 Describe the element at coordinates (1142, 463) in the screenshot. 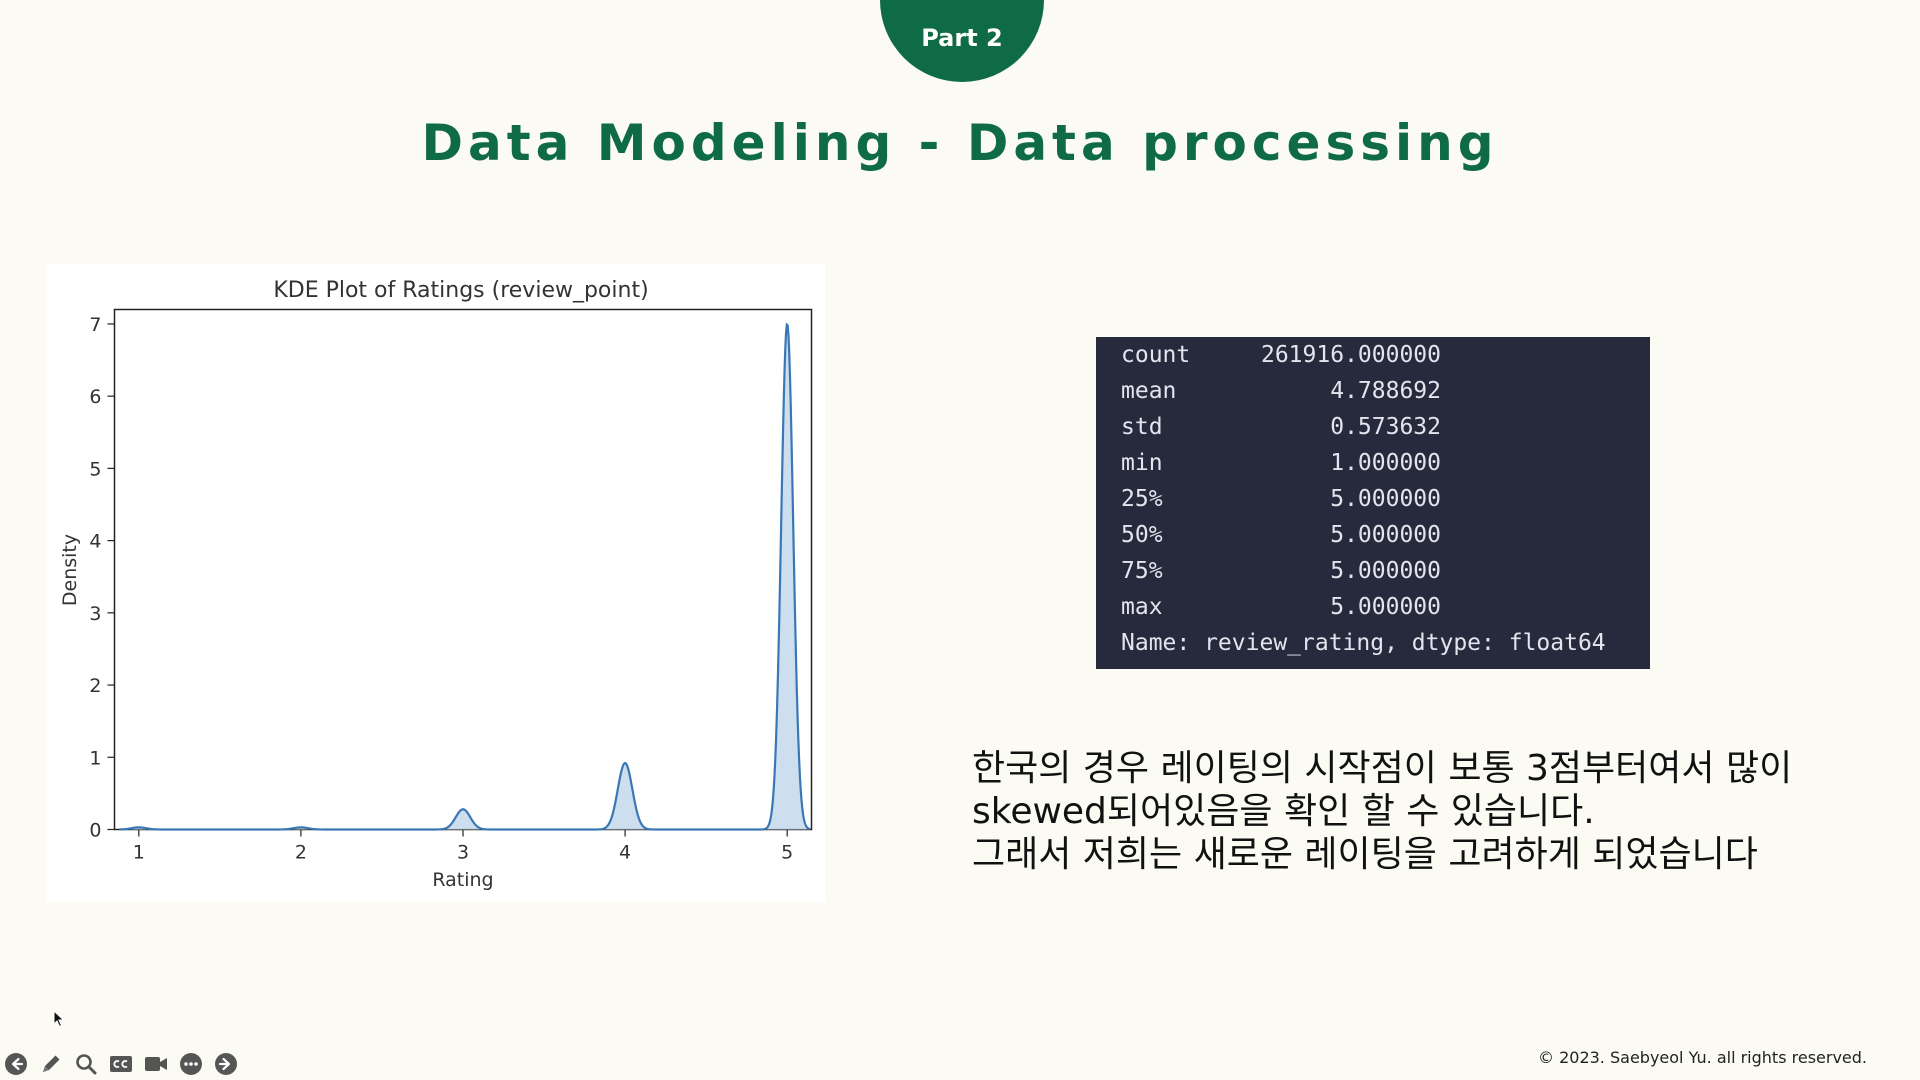

I see `stats-key: min` at that location.